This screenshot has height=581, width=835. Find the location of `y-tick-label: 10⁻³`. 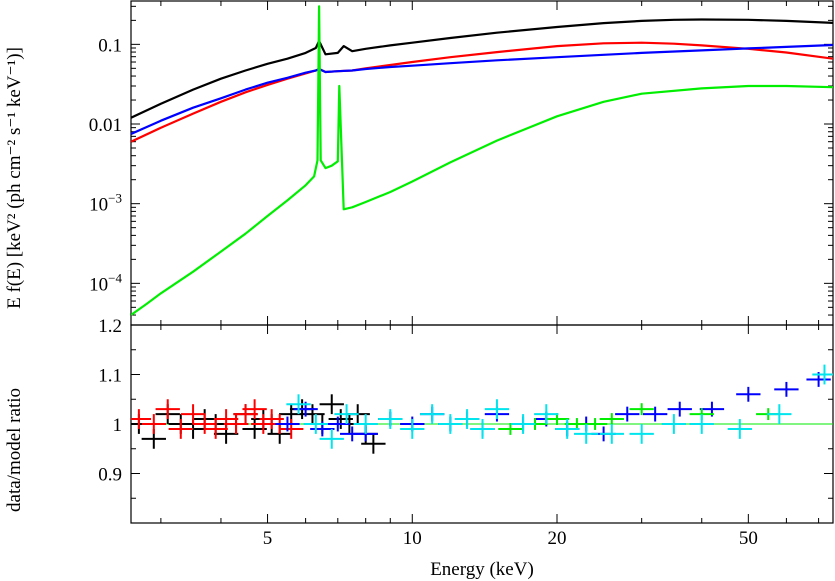

y-tick-label: 10⁻³ is located at coordinates (105, 203).